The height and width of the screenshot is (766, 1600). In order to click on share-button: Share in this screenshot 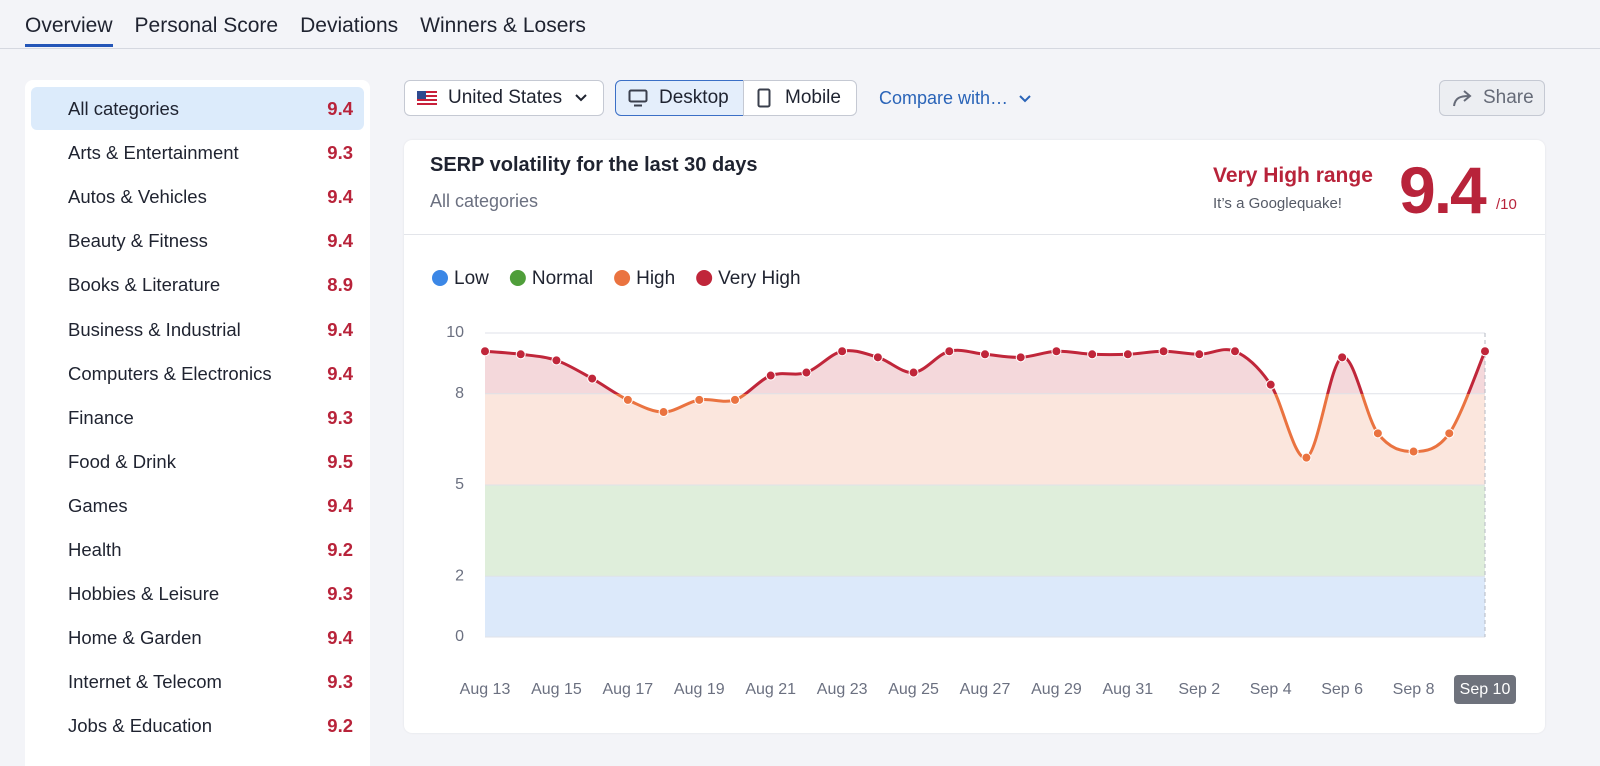, I will do `click(1492, 98)`.